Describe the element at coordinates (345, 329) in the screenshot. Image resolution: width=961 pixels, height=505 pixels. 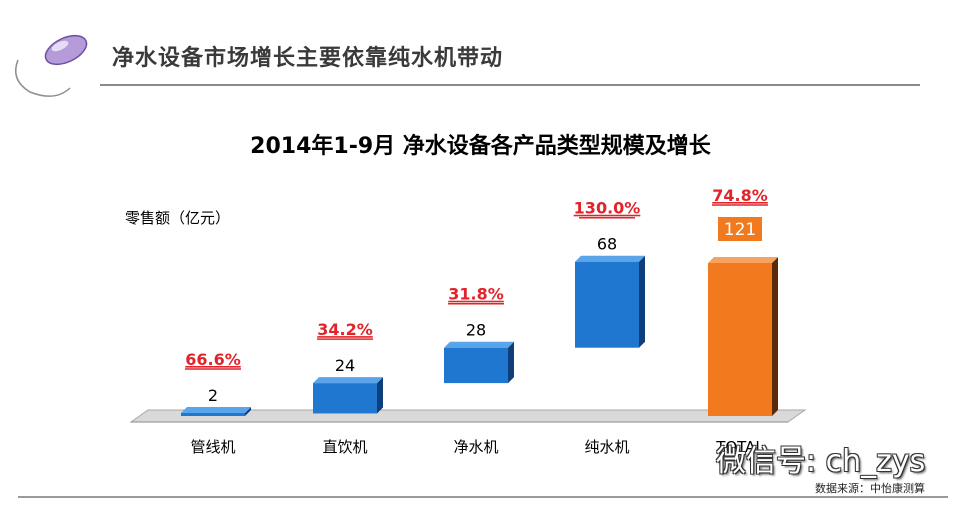
I see `growth-label-2: 34.2%` at that location.